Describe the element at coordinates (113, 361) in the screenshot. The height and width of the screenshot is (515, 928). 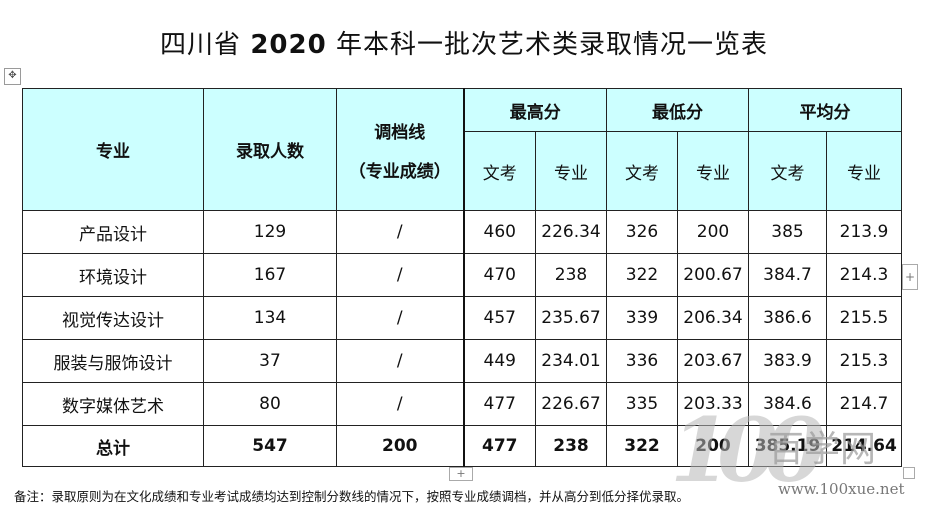
I see `cell-major: 服装与服饰设计` at that location.